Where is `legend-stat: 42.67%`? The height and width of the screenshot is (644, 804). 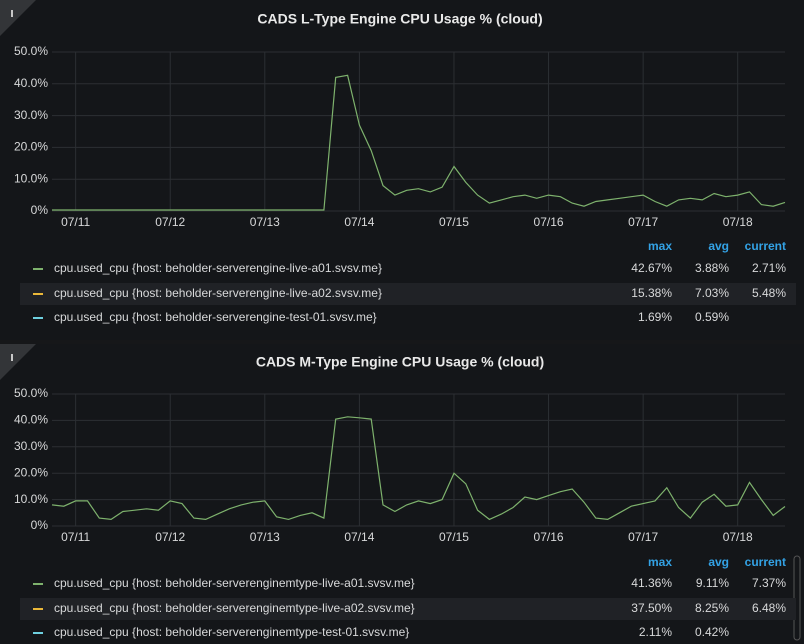
legend-stat: 42.67% is located at coordinates (651, 268).